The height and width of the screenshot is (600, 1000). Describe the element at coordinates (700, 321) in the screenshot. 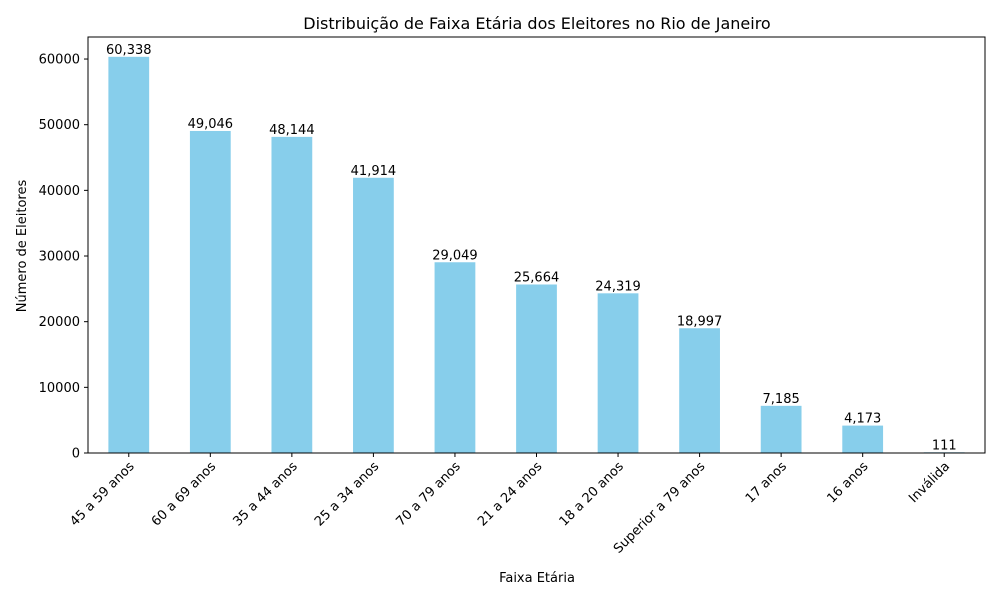

I see `data-label-7: 18,997` at that location.